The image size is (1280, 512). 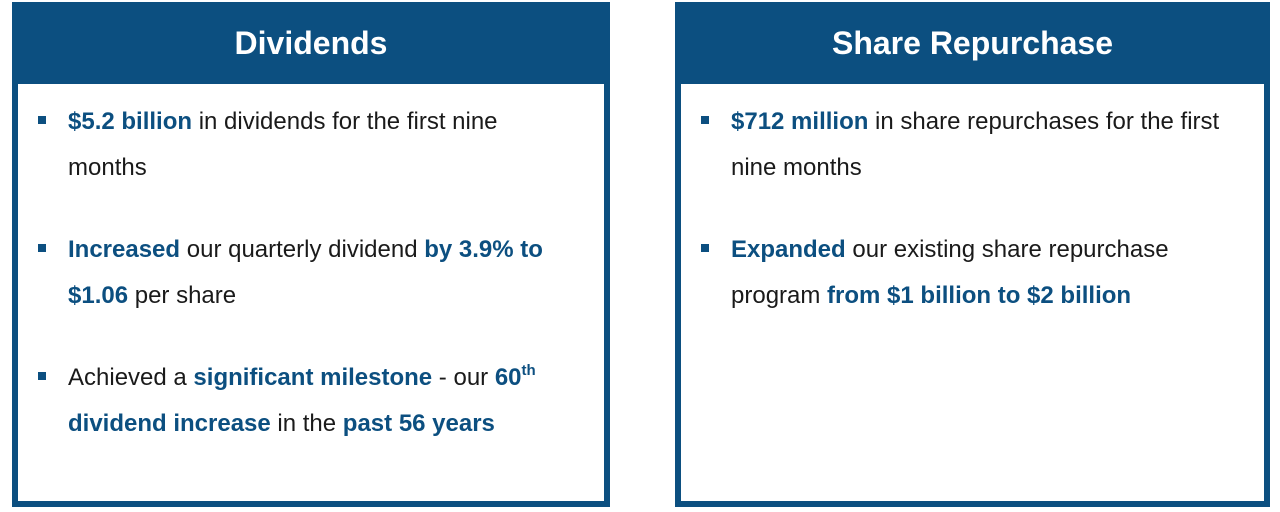 What do you see at coordinates (302, 249) in the screenshot?
I see `body-text: our quarterly dividend` at bounding box center [302, 249].